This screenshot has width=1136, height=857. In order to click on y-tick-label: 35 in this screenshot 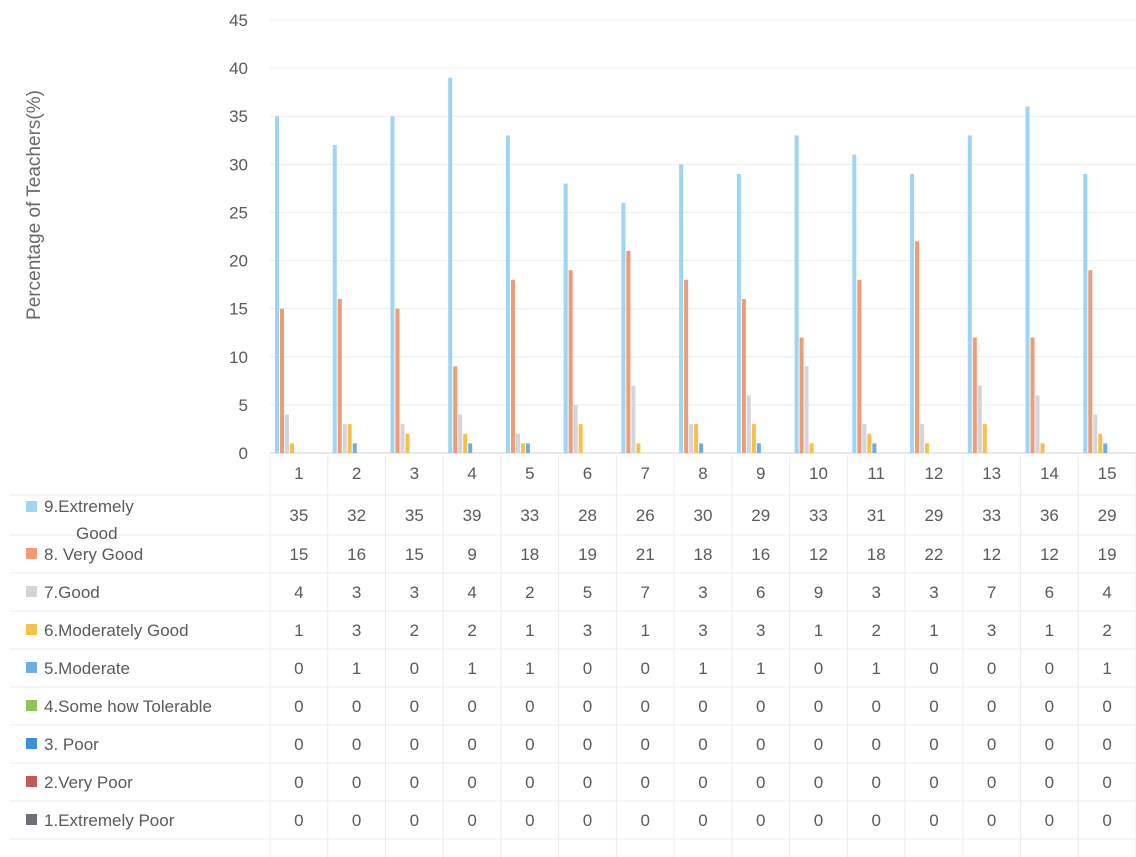, I will do `click(238, 116)`.